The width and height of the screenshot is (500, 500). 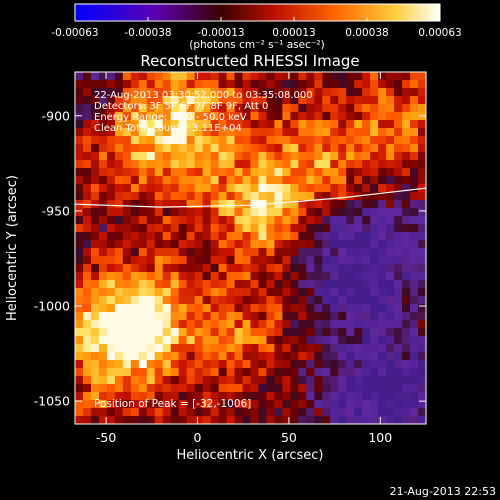 What do you see at coordinates (198, 437) in the screenshot?
I see `x-tick-label: 0` at bounding box center [198, 437].